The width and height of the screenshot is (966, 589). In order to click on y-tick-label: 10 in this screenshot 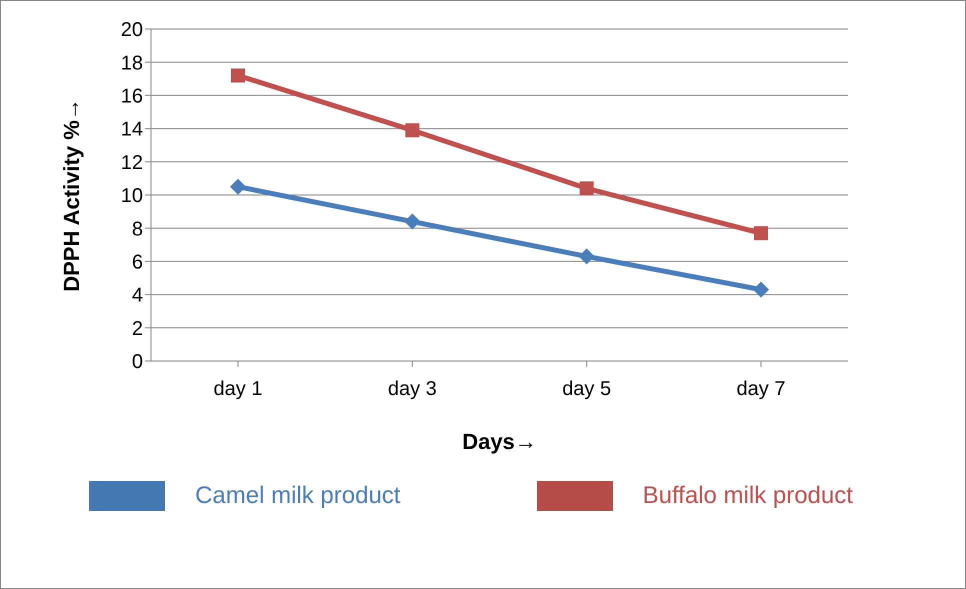, I will do `click(131, 196)`.